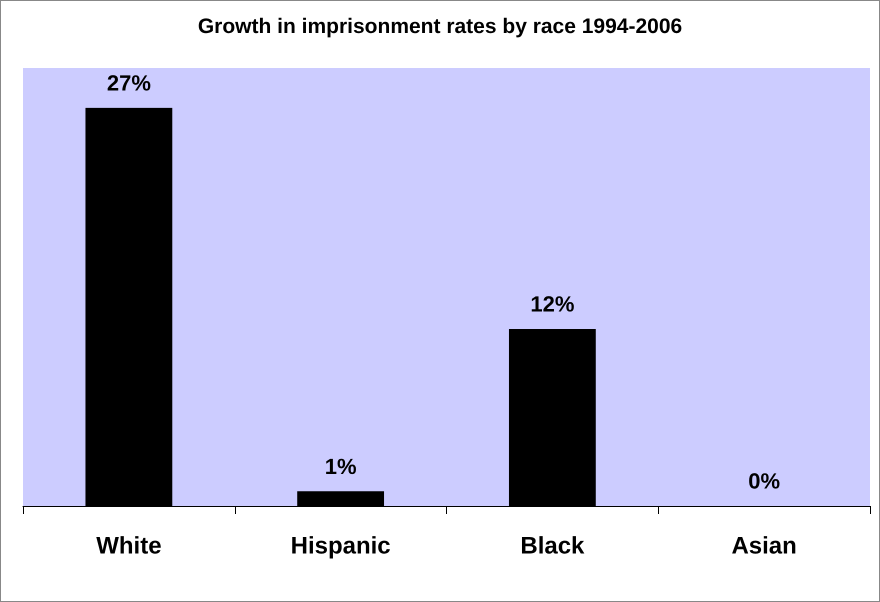 The width and height of the screenshot is (880, 602). Describe the element at coordinates (440, 26) in the screenshot. I see `chart-title: Growth in imprisonment rates by race 1994-2006` at that location.